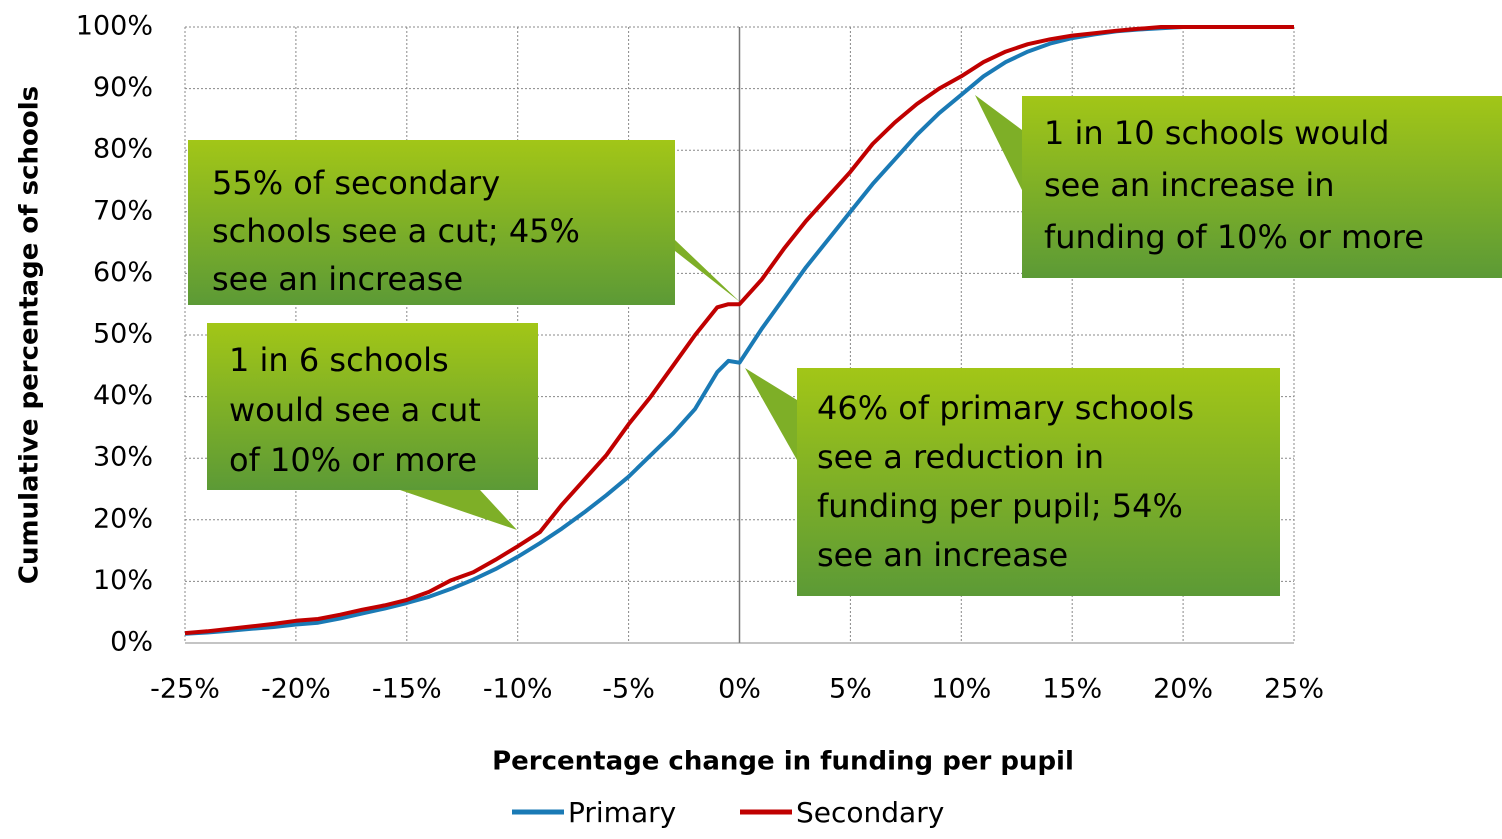 The image size is (1502, 839). Describe the element at coordinates (407, 689) in the screenshot. I see `x-tick-label: -15%` at that location.